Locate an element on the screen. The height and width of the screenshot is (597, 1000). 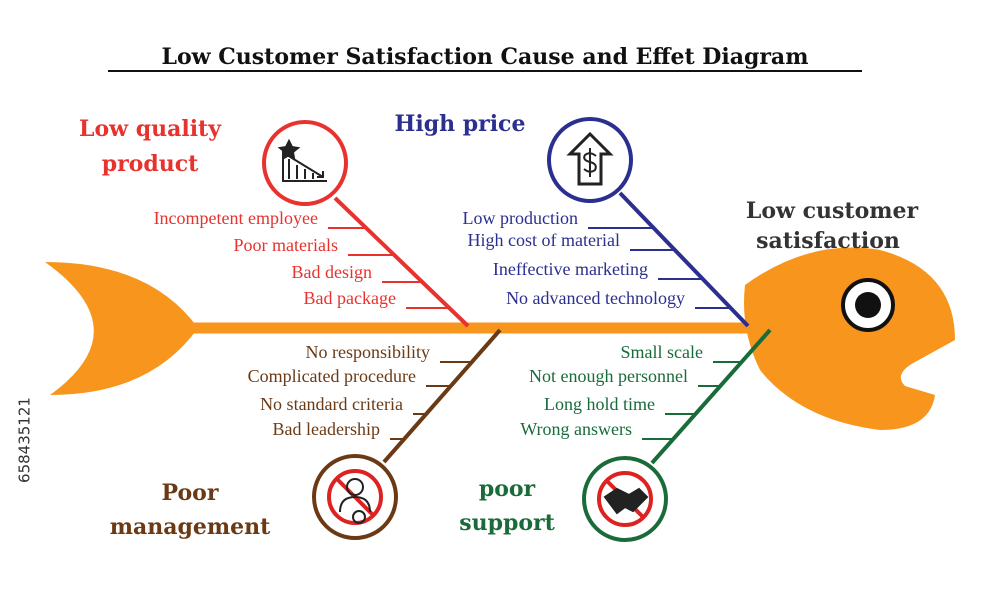
cause-label: management is located at coordinates (190, 527).